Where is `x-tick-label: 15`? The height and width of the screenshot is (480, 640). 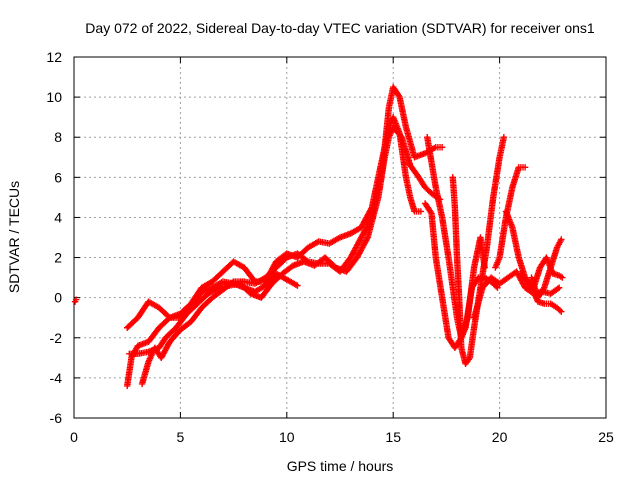
x-tick-label: 15 is located at coordinates (393, 437).